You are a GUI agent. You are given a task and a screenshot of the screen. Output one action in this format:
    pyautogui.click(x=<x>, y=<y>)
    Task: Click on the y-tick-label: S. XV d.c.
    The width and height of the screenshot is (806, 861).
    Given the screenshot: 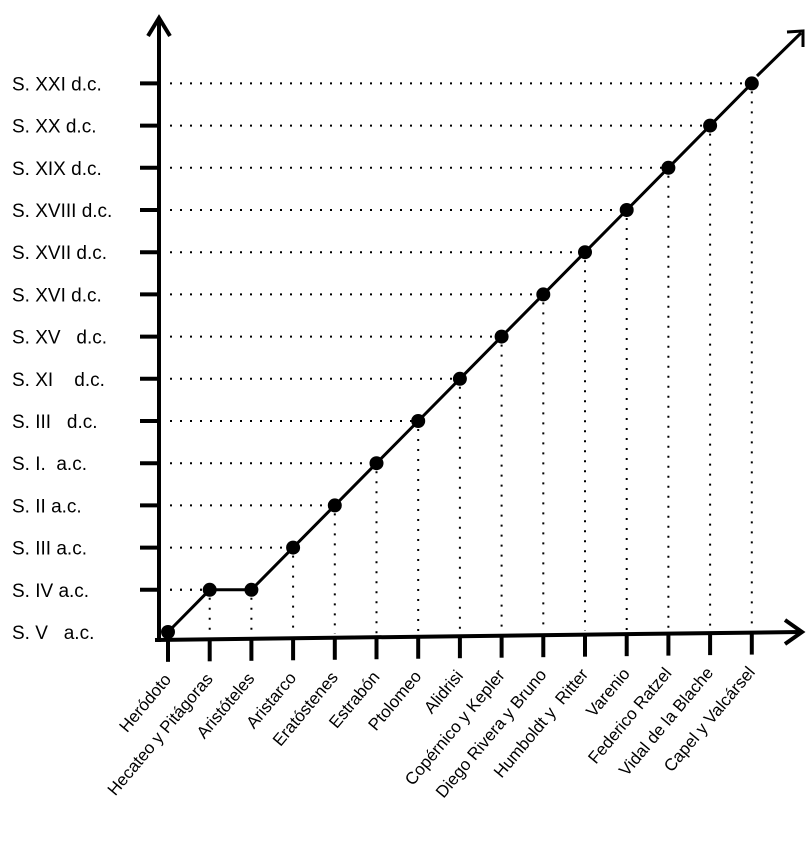 What is the action you would take?
    pyautogui.click(x=59, y=338)
    